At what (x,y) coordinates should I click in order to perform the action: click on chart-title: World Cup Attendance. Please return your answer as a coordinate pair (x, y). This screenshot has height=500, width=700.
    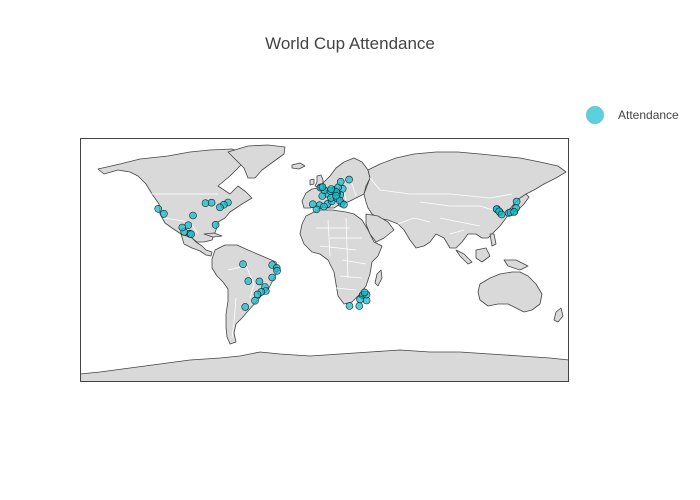
    Looking at the image, I should click on (350, 43).